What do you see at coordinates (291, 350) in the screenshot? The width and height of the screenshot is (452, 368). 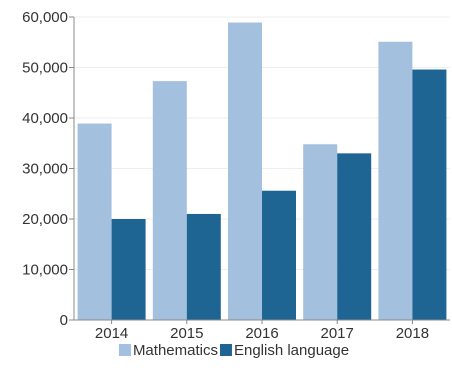 I see `legend-label: English language` at bounding box center [291, 350].